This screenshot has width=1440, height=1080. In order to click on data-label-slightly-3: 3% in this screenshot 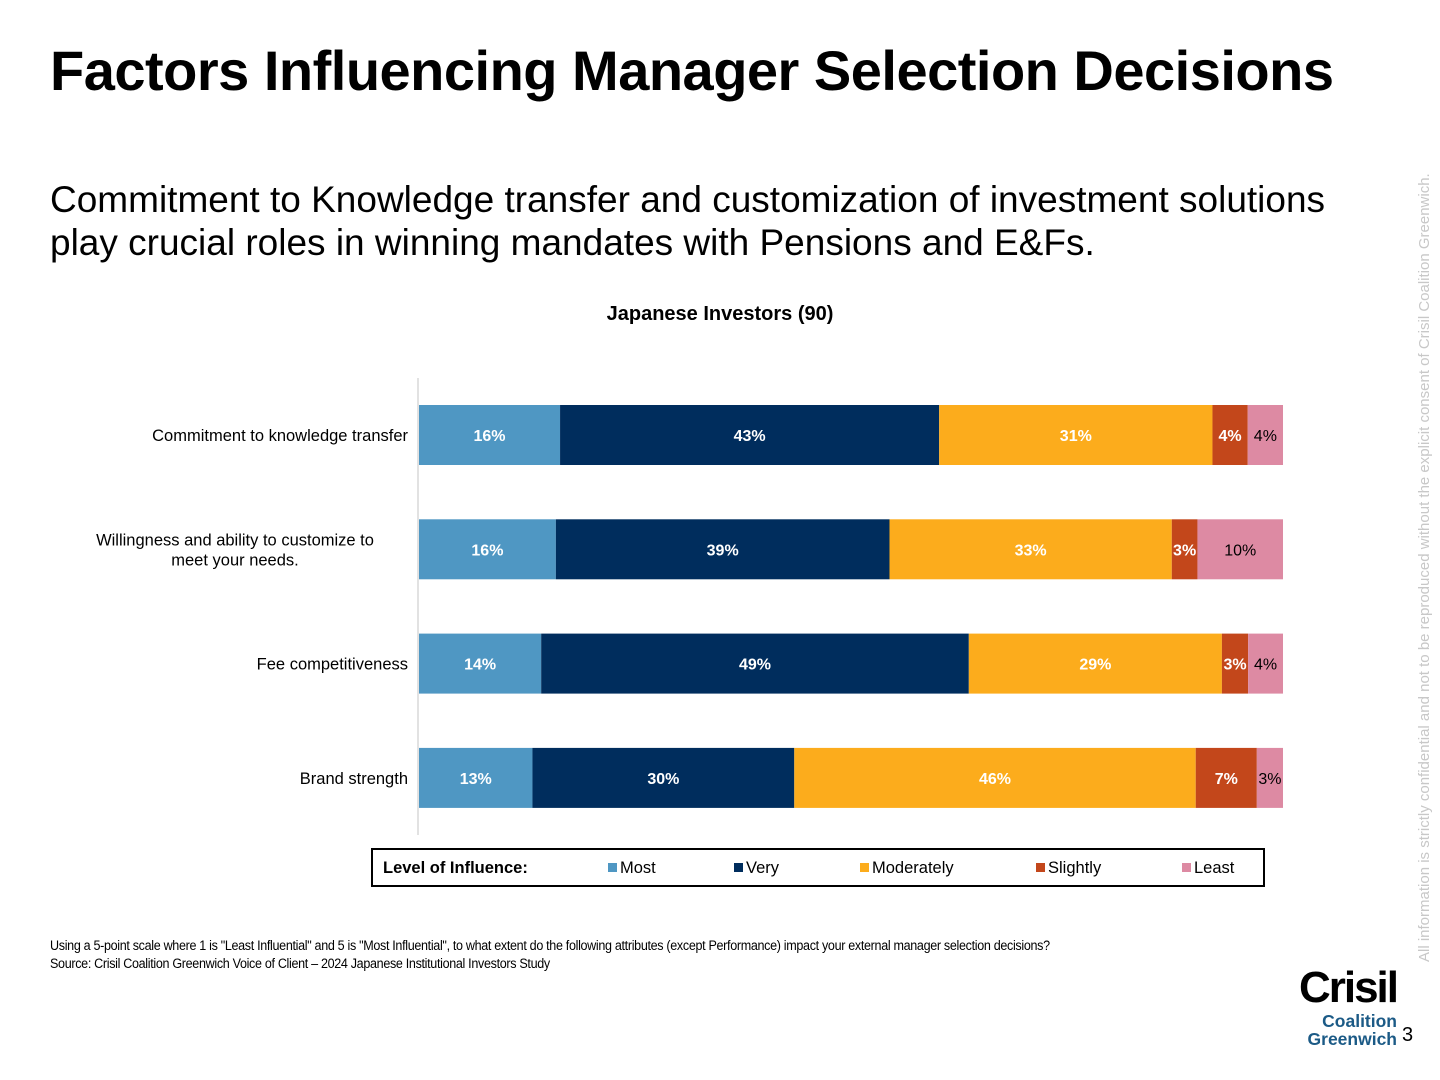, I will do `click(1234, 665)`.